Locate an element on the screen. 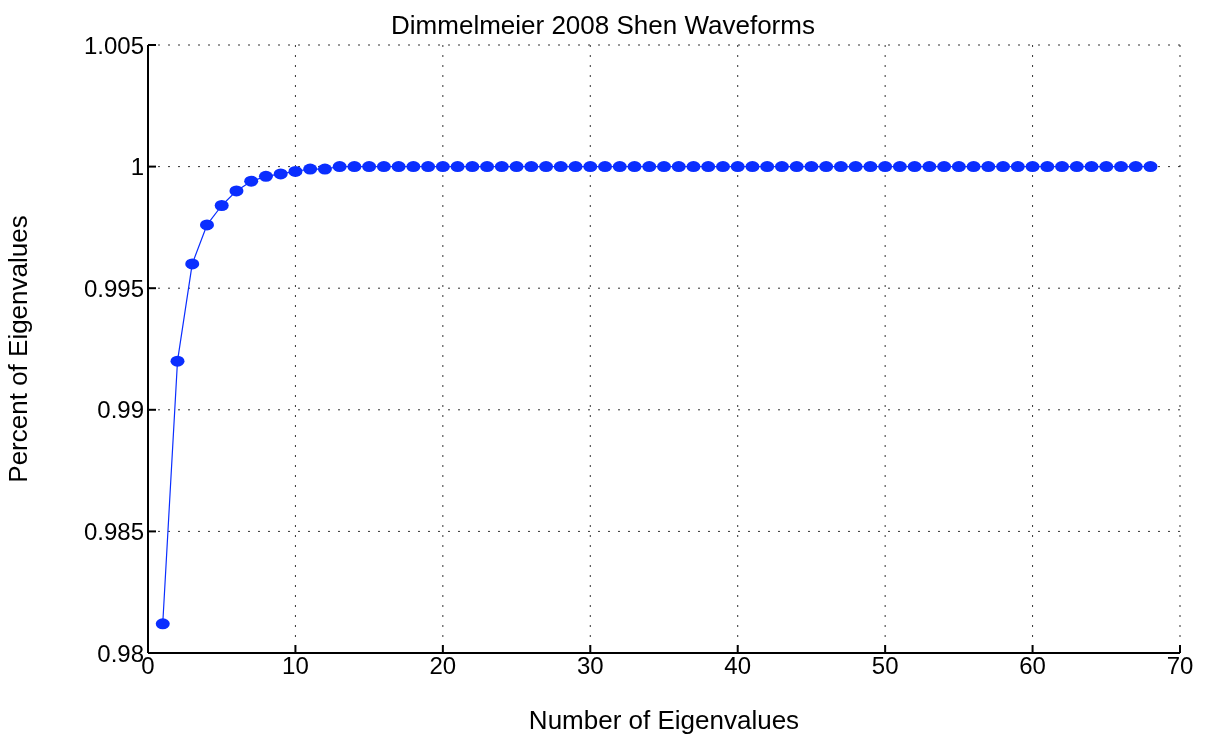  y-tick-label: 0.99 is located at coordinates (120, 410).